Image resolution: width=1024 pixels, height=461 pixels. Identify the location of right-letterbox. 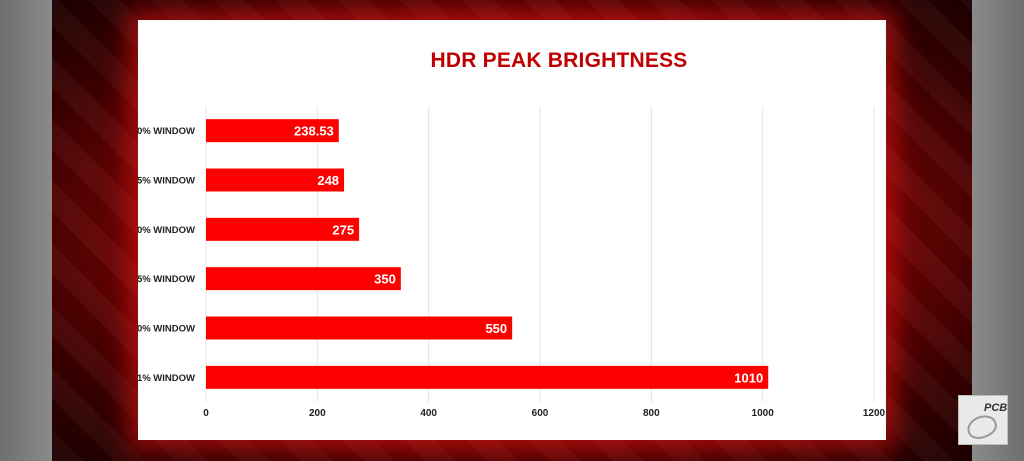
(998, 230).